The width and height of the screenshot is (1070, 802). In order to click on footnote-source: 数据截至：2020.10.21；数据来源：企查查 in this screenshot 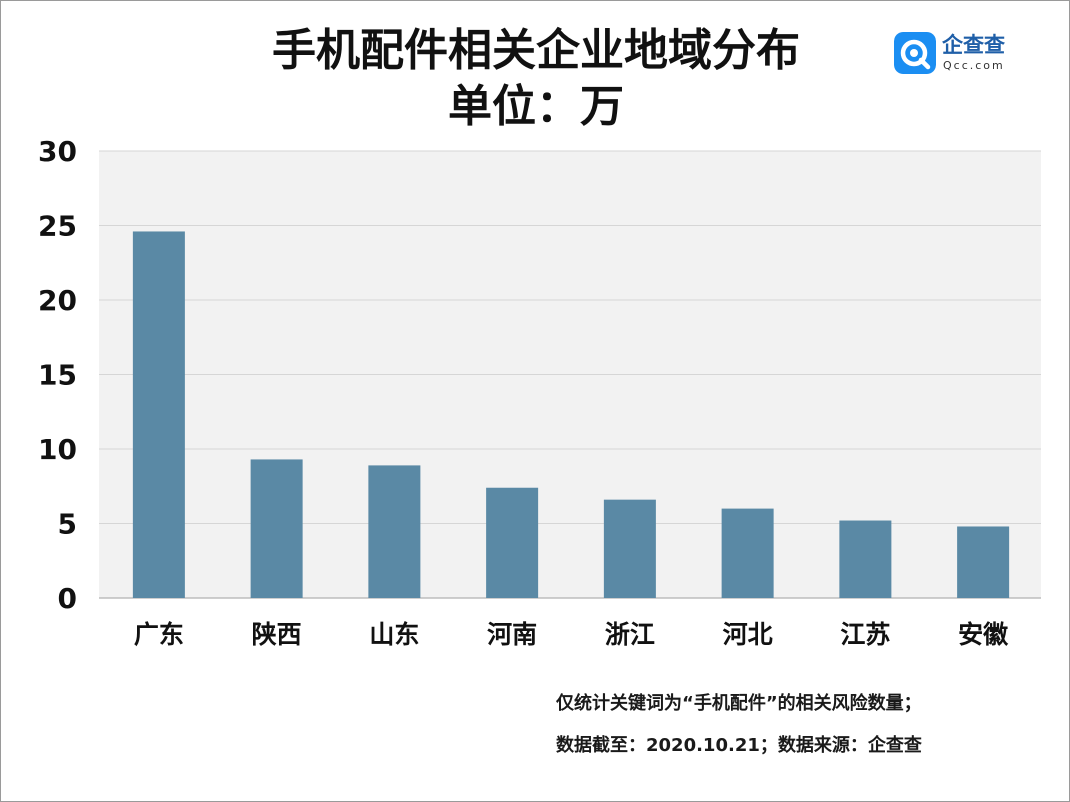, I will do `click(739, 745)`.